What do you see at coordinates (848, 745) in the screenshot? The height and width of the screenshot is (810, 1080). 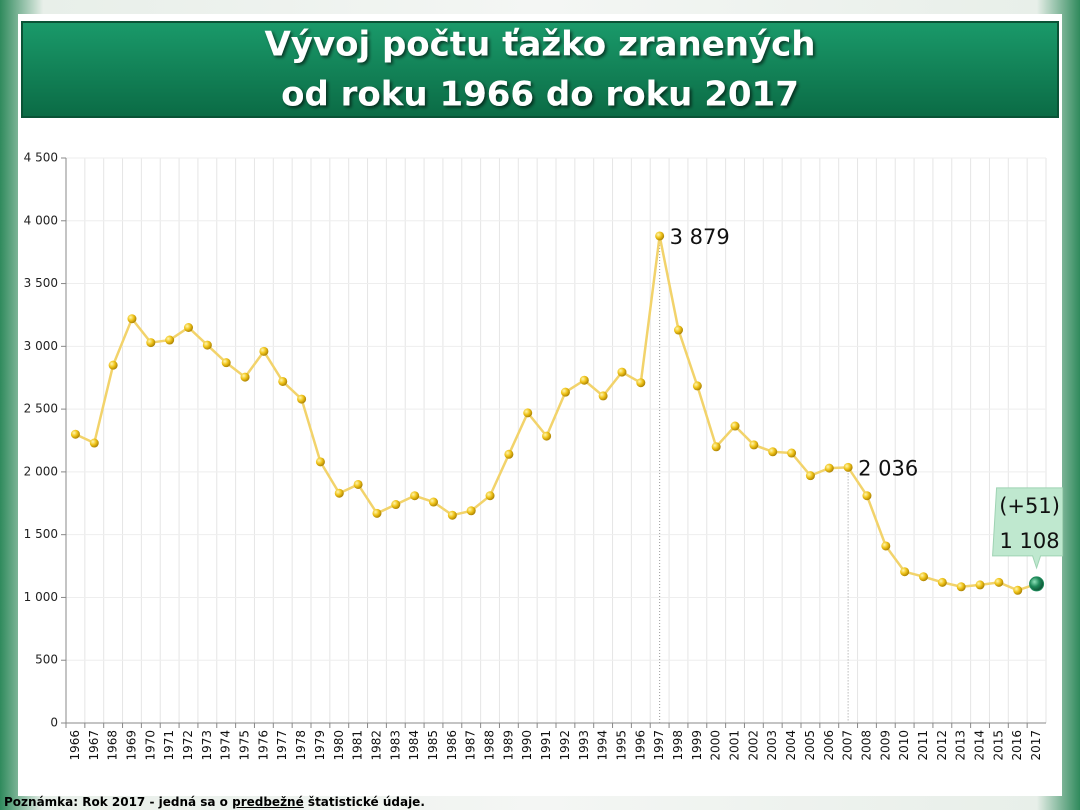 I see `x-tick-label: 2007` at bounding box center [848, 745].